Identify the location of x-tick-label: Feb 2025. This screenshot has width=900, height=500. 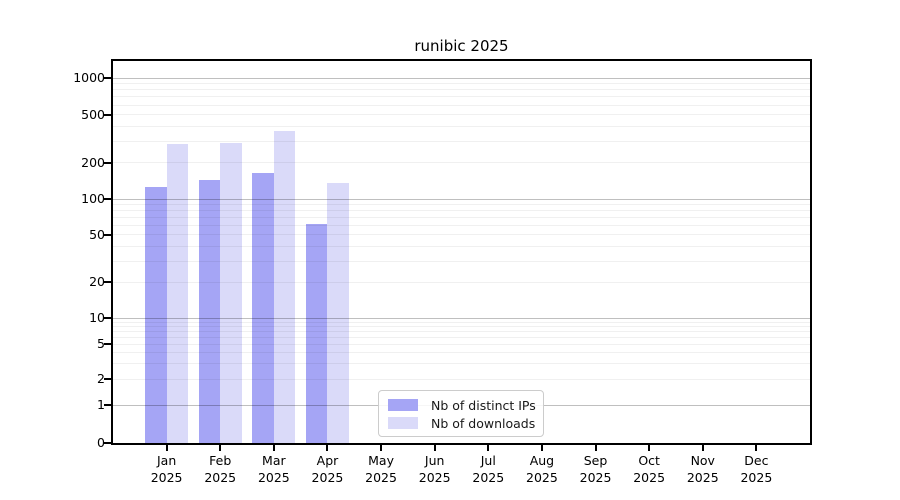
(220, 469).